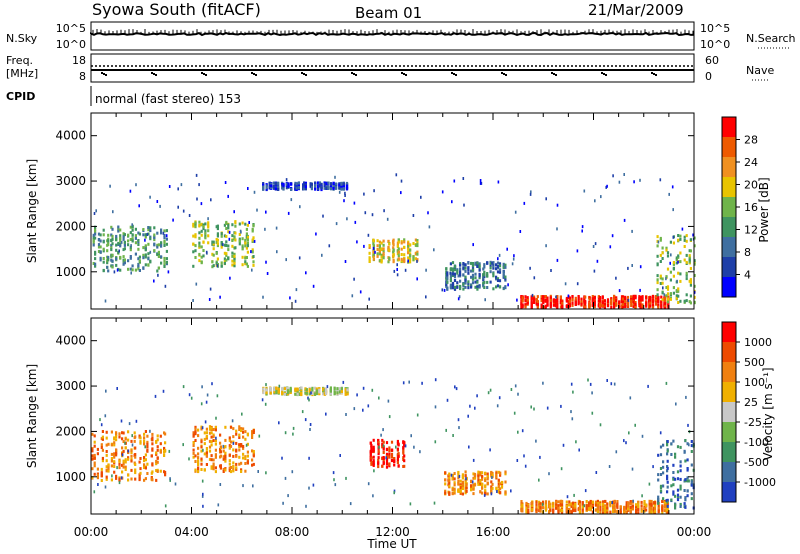  What do you see at coordinates (82, 76) in the screenshot?
I see `freq-tick-bottom: 8` at bounding box center [82, 76].